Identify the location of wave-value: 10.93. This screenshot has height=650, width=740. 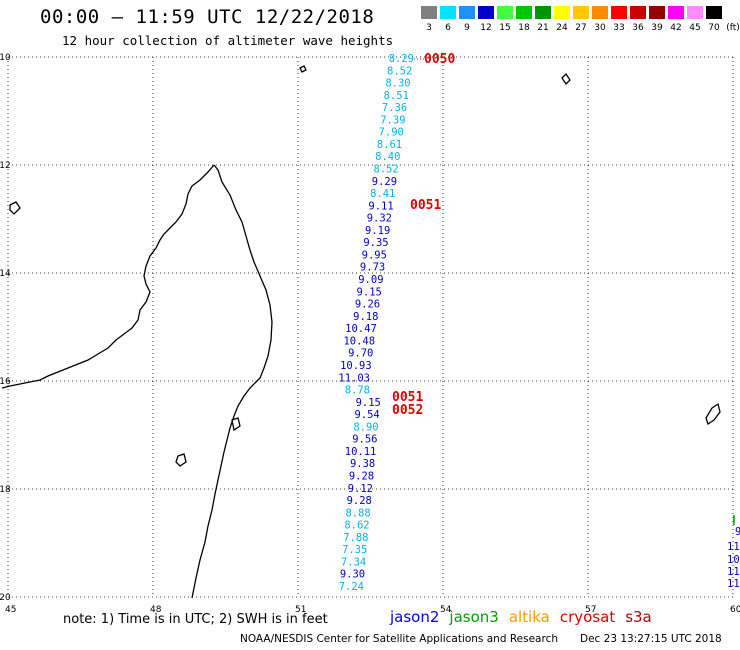
(356, 366).